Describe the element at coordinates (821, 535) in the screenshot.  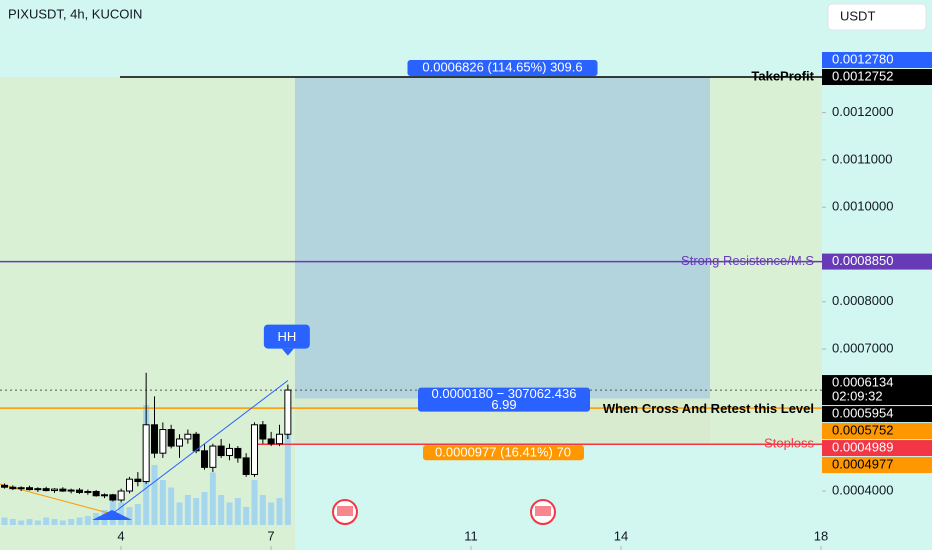
I see `x-tick-label: 18` at that location.